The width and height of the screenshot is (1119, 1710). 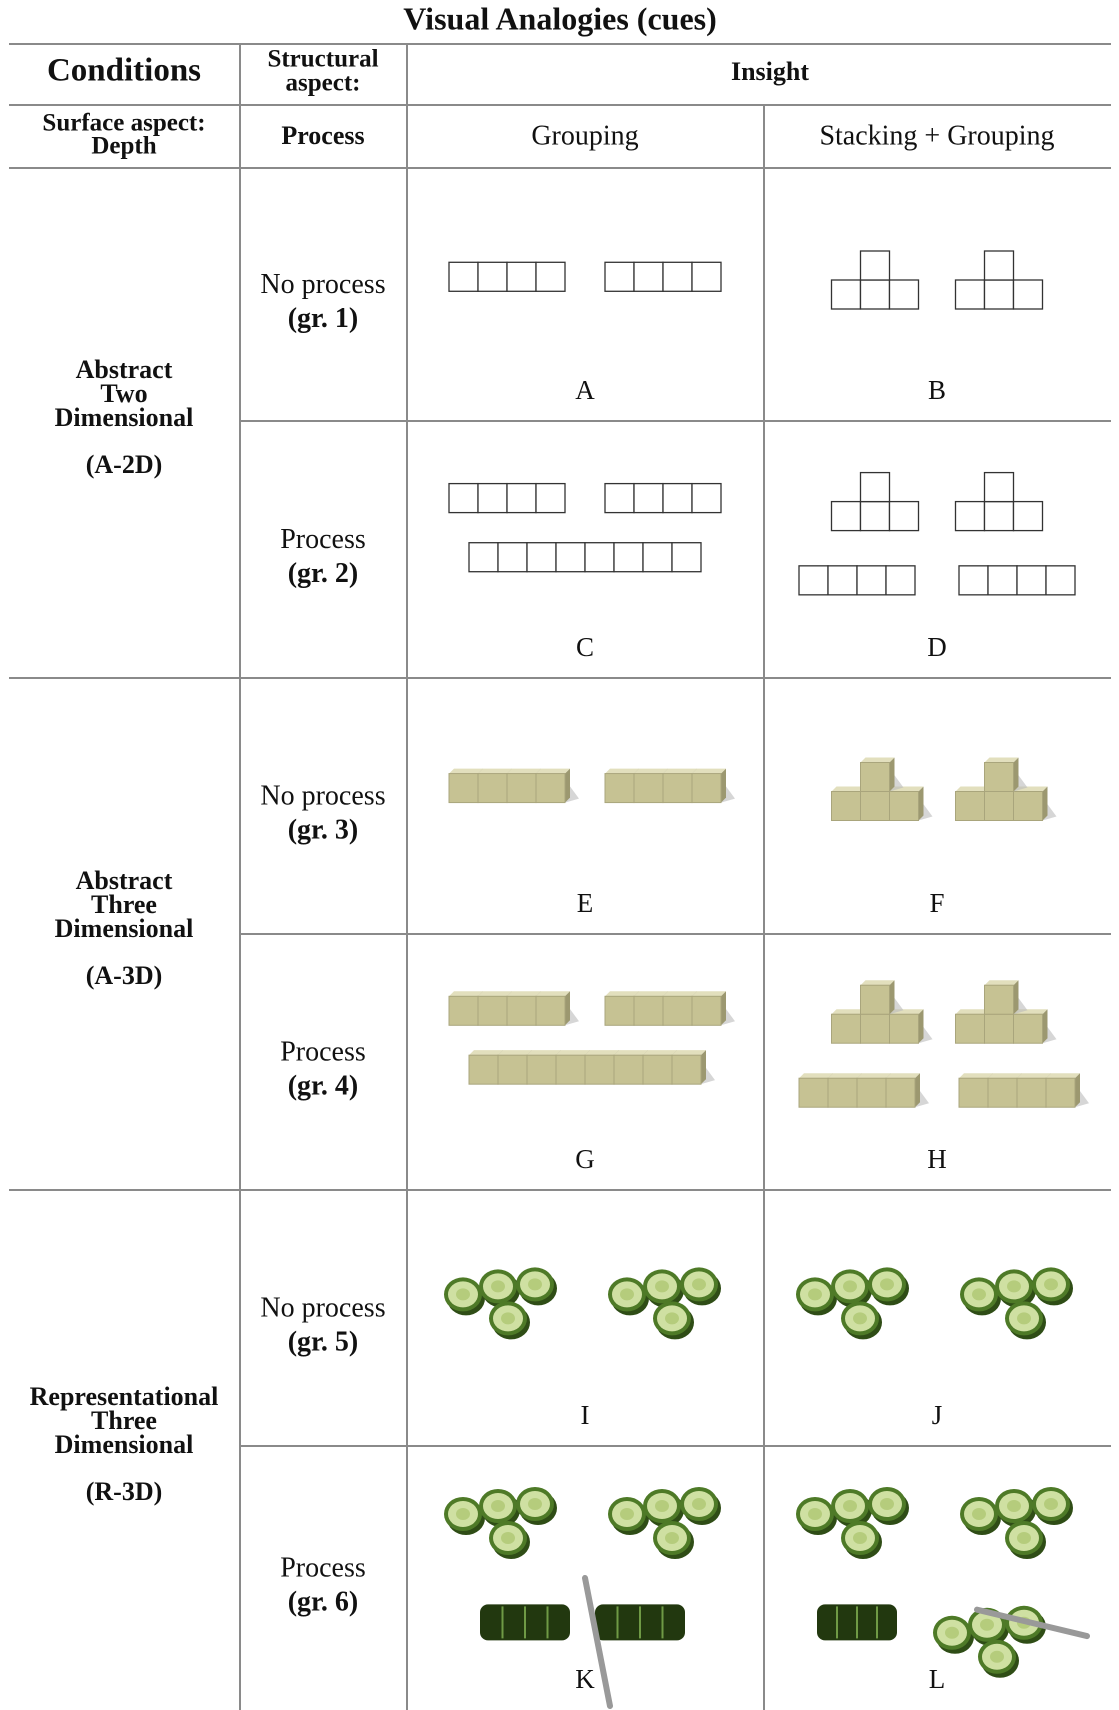 I want to click on condition-label: Three, so click(x=124, y=904).